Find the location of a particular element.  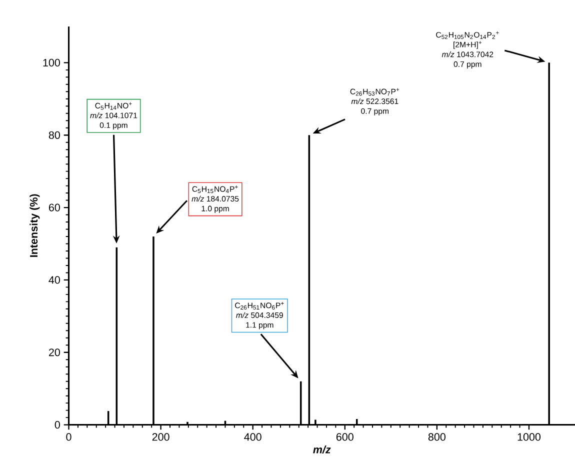

y-axis-title: Intensity (%) is located at coordinates (35, 225).